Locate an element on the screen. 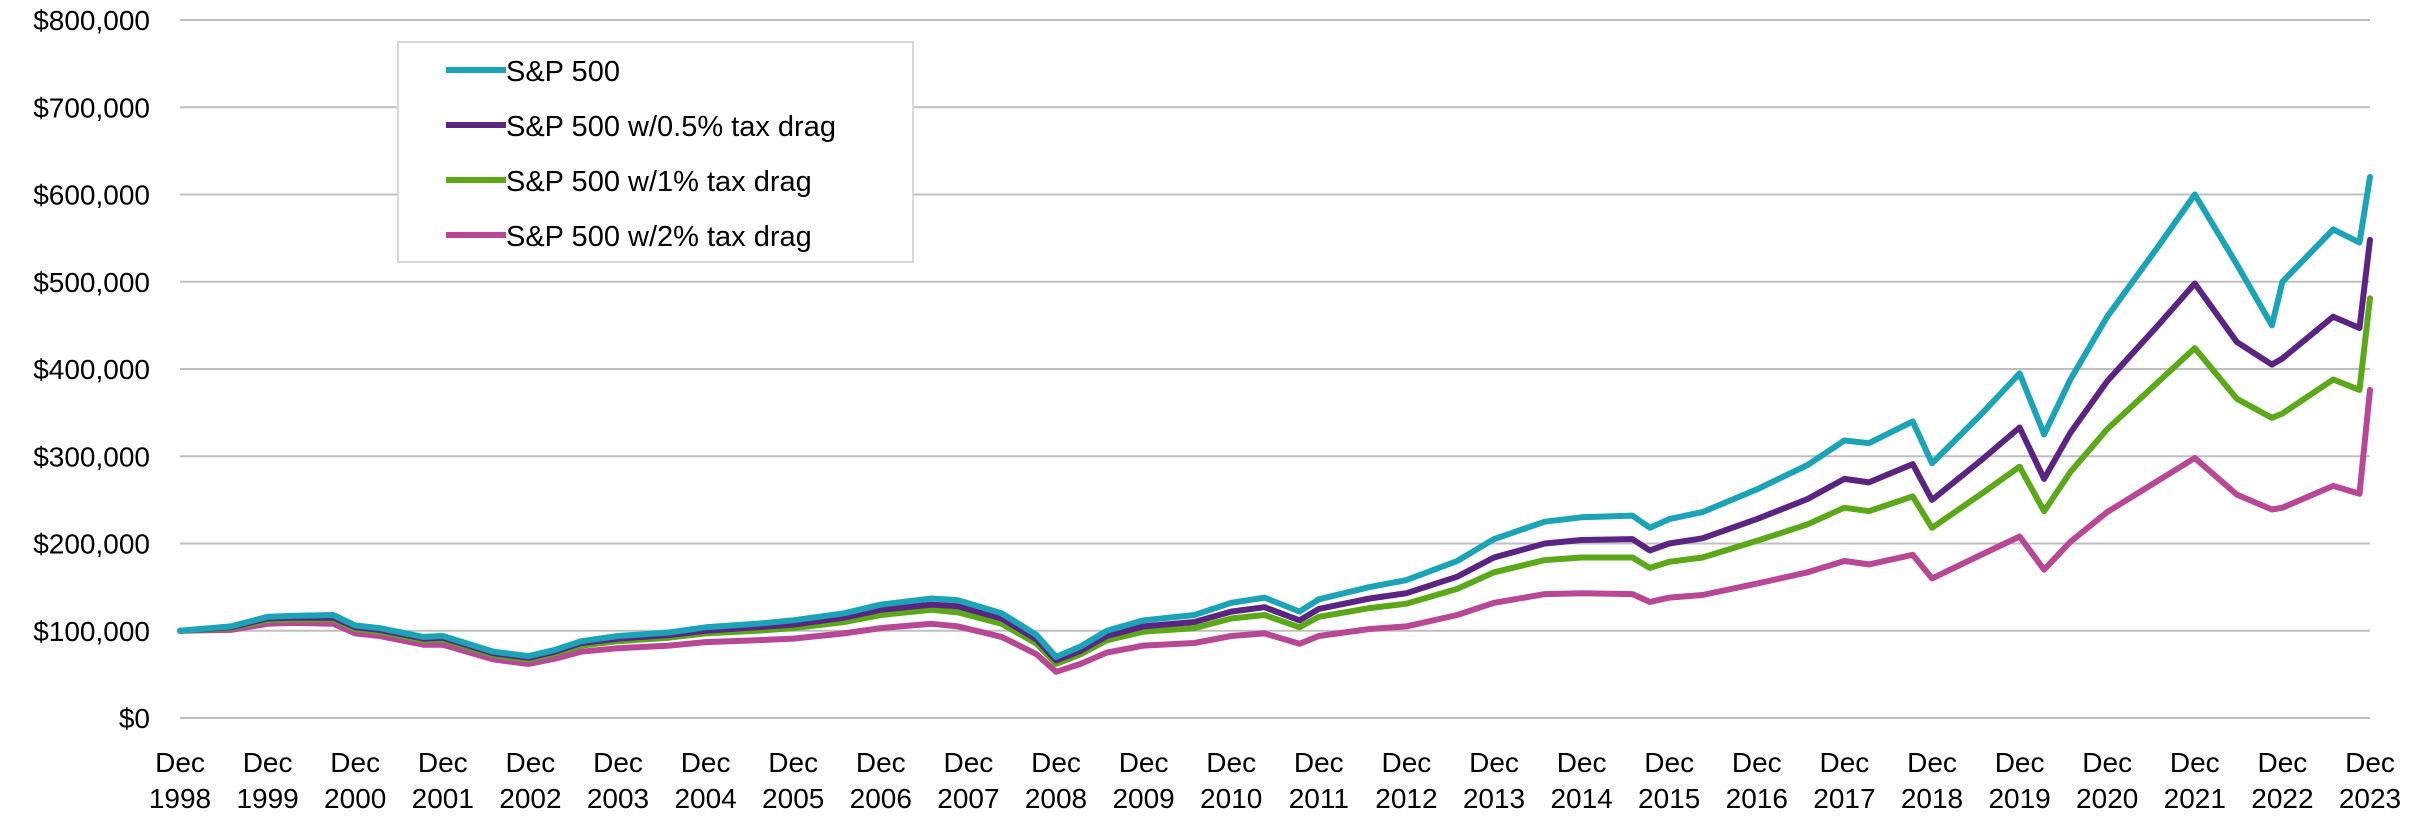  y-tick-label: $0 is located at coordinates (134, 718).